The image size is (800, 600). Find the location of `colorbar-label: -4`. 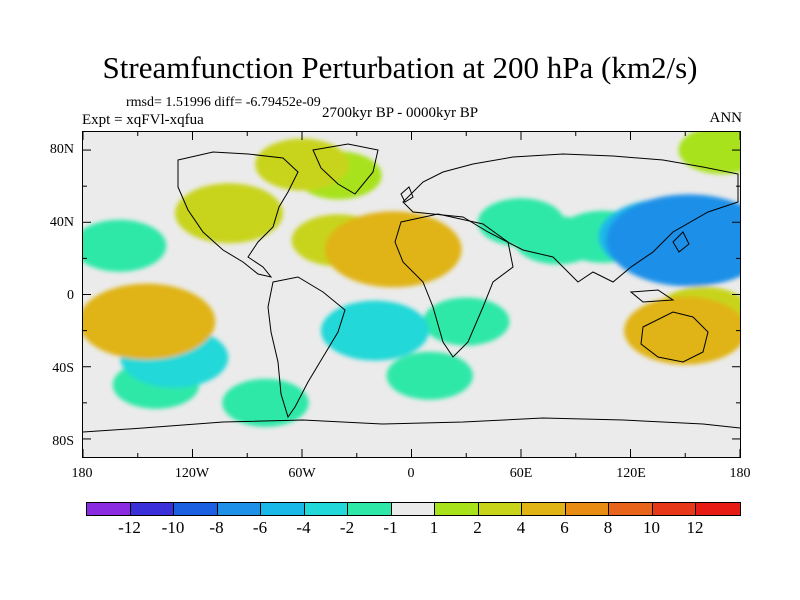

colorbar-label: -4 is located at coordinates (303, 527).